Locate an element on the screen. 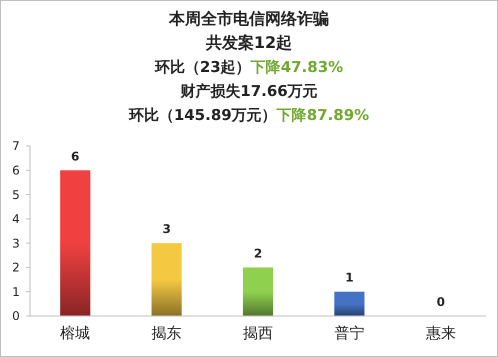  x-tick-label: 榕城 is located at coordinates (75, 333).